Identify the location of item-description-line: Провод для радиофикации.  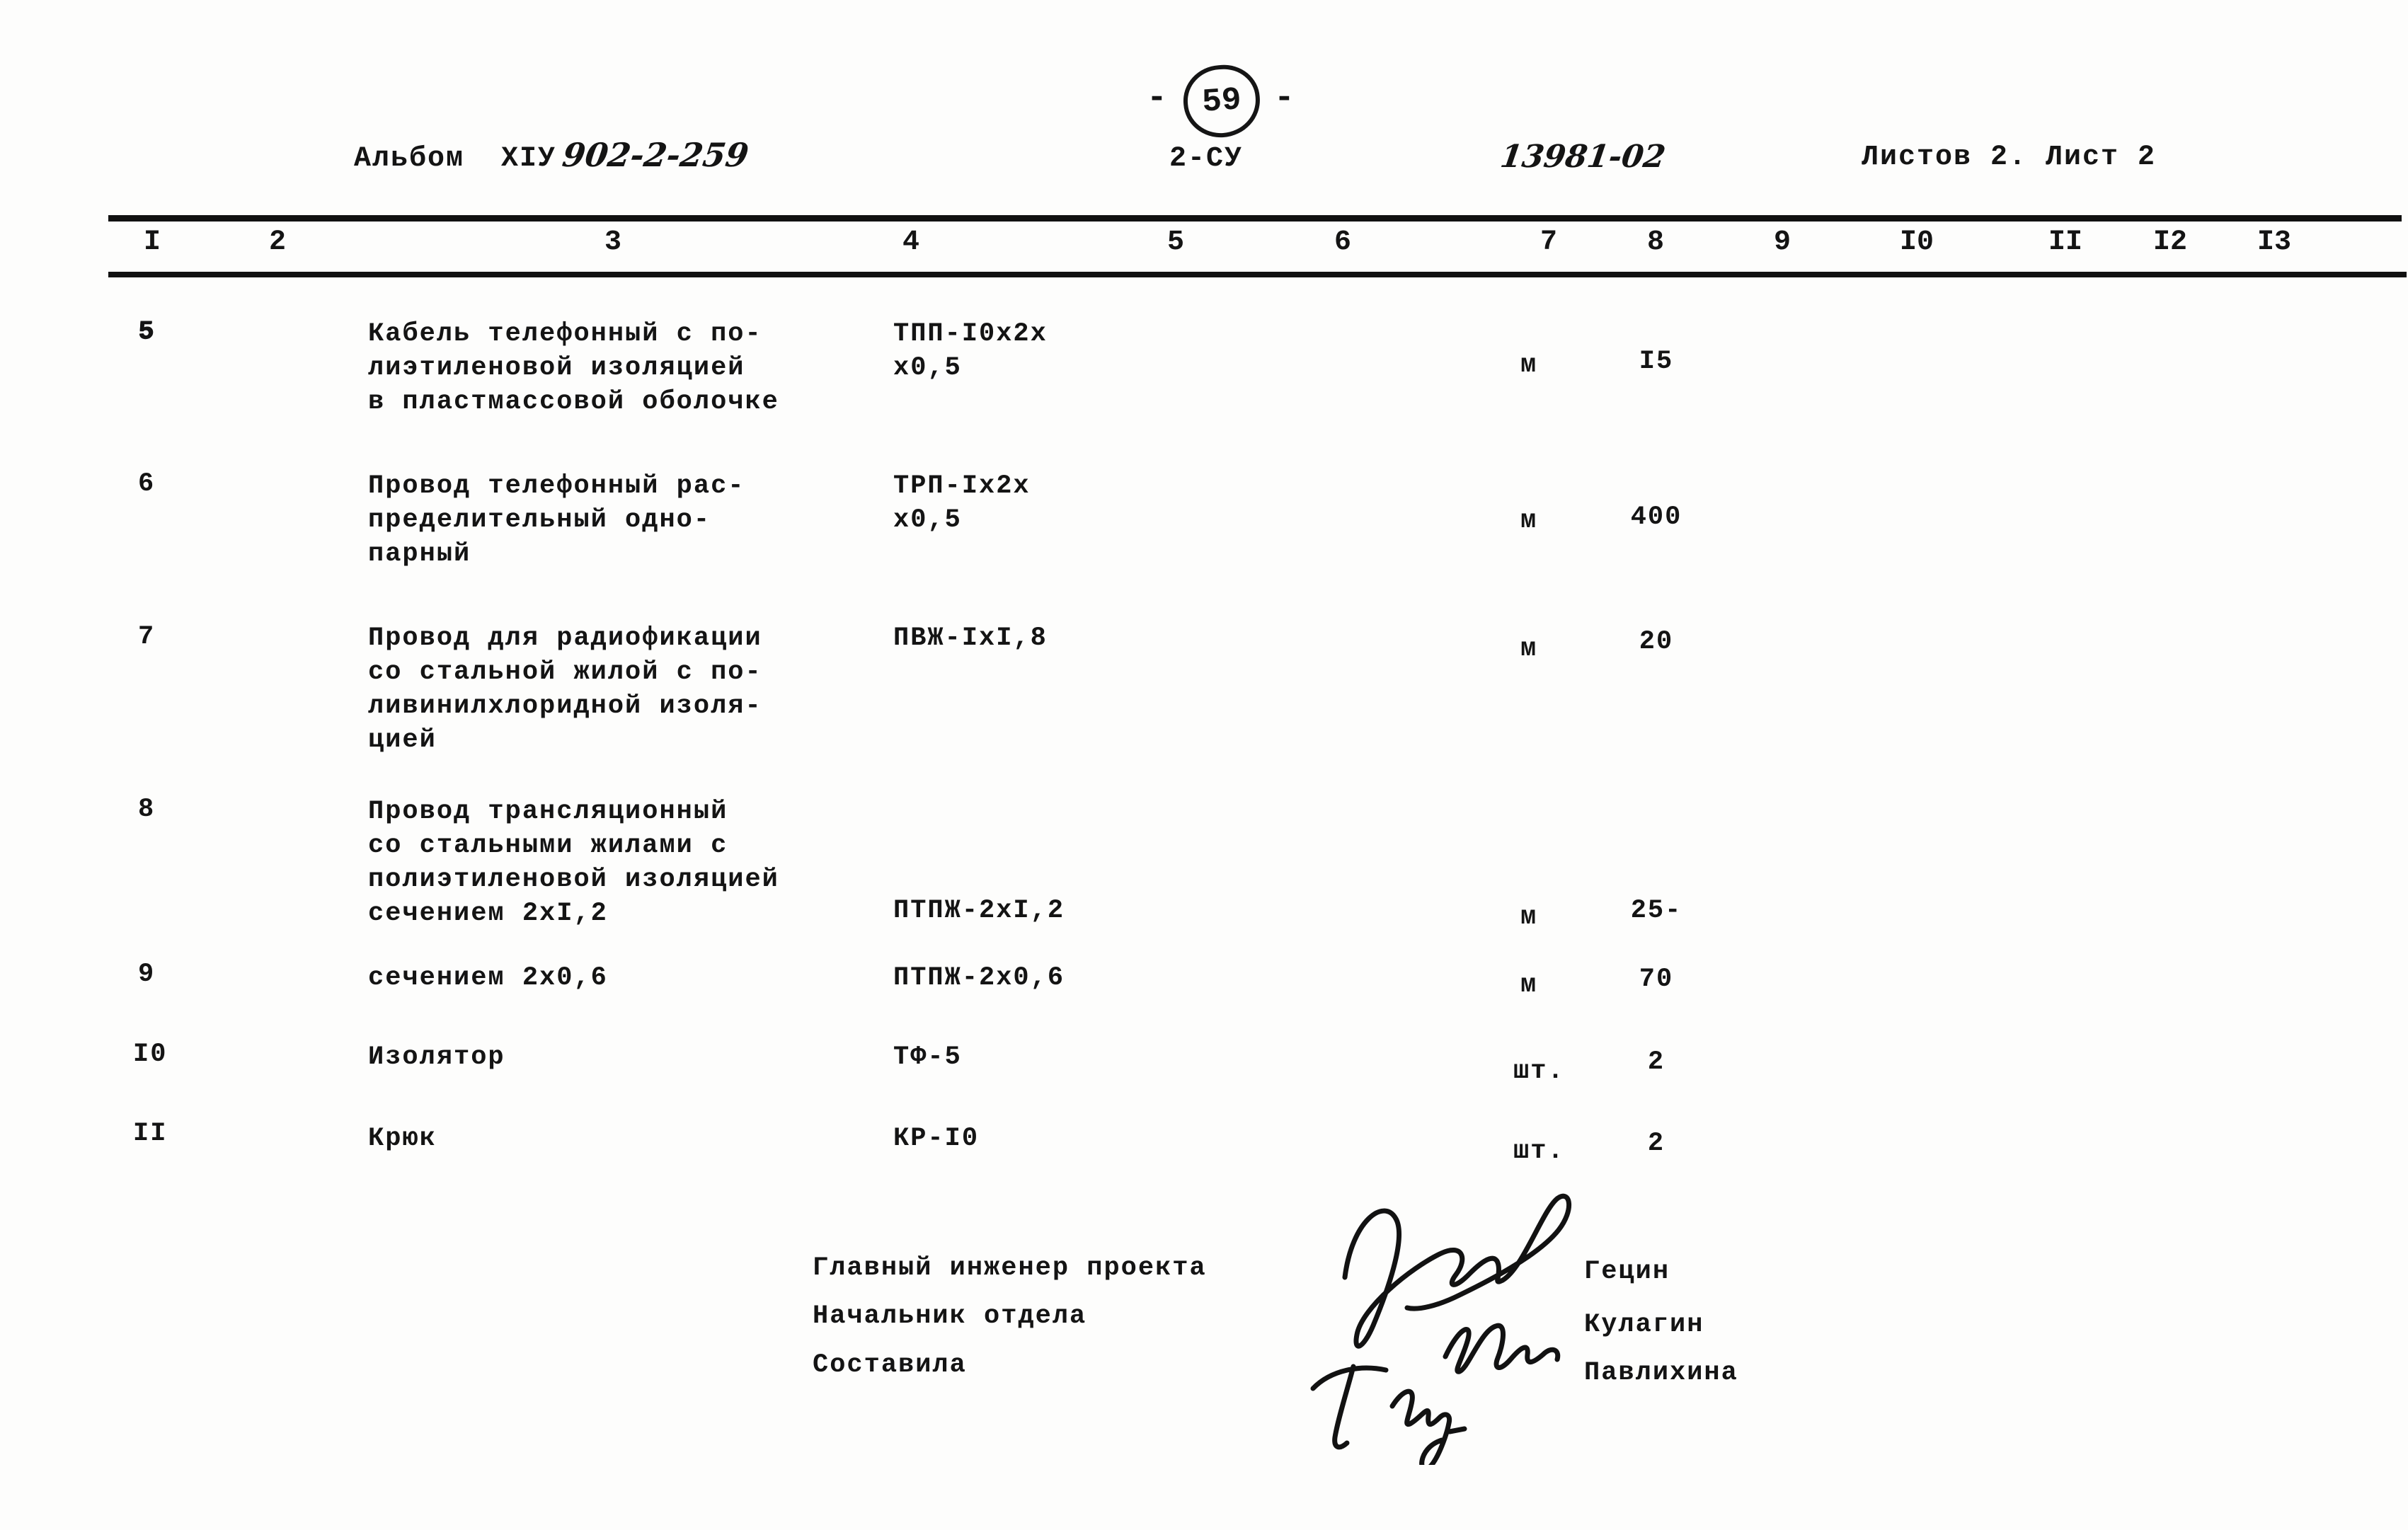
(565, 638).